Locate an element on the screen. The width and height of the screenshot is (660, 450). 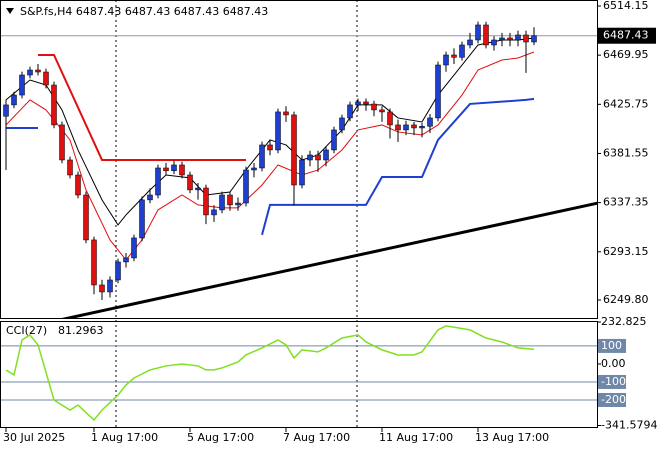
current-price-box is located at coordinates (627, 35).